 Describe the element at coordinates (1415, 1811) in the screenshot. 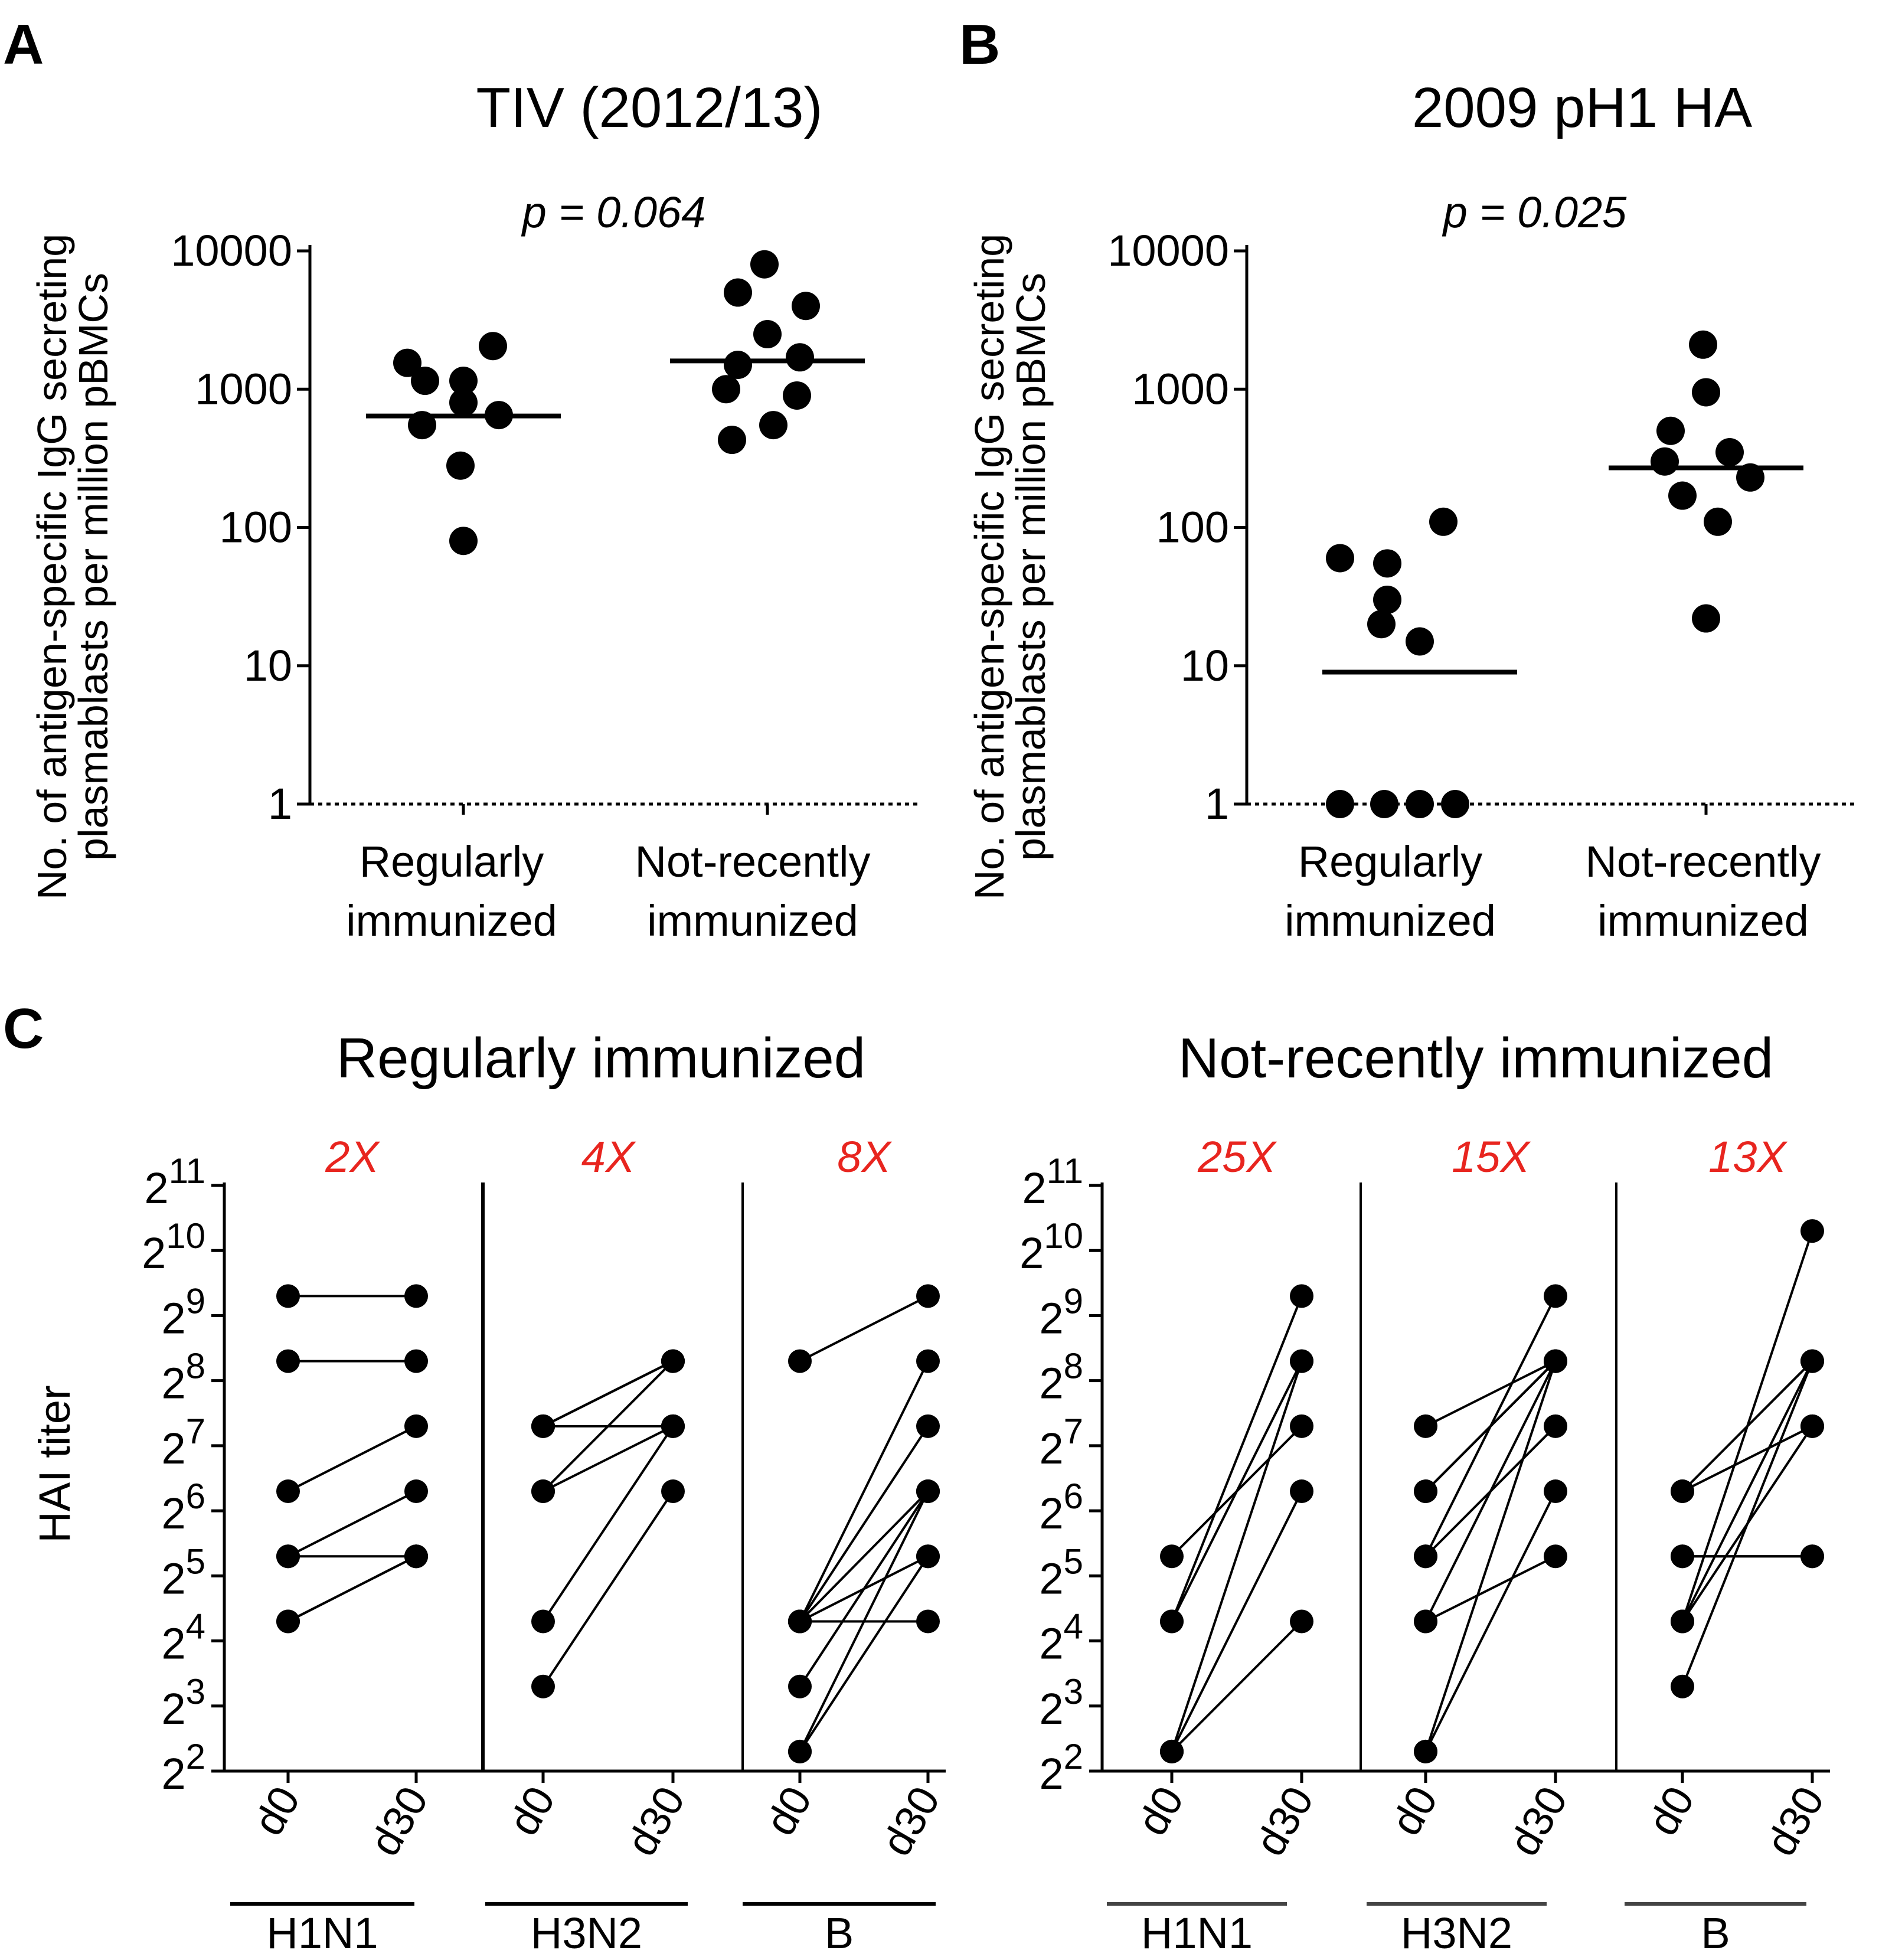

I see `panel-c-notrecent-h3n2-xtick-label: d0` at that location.